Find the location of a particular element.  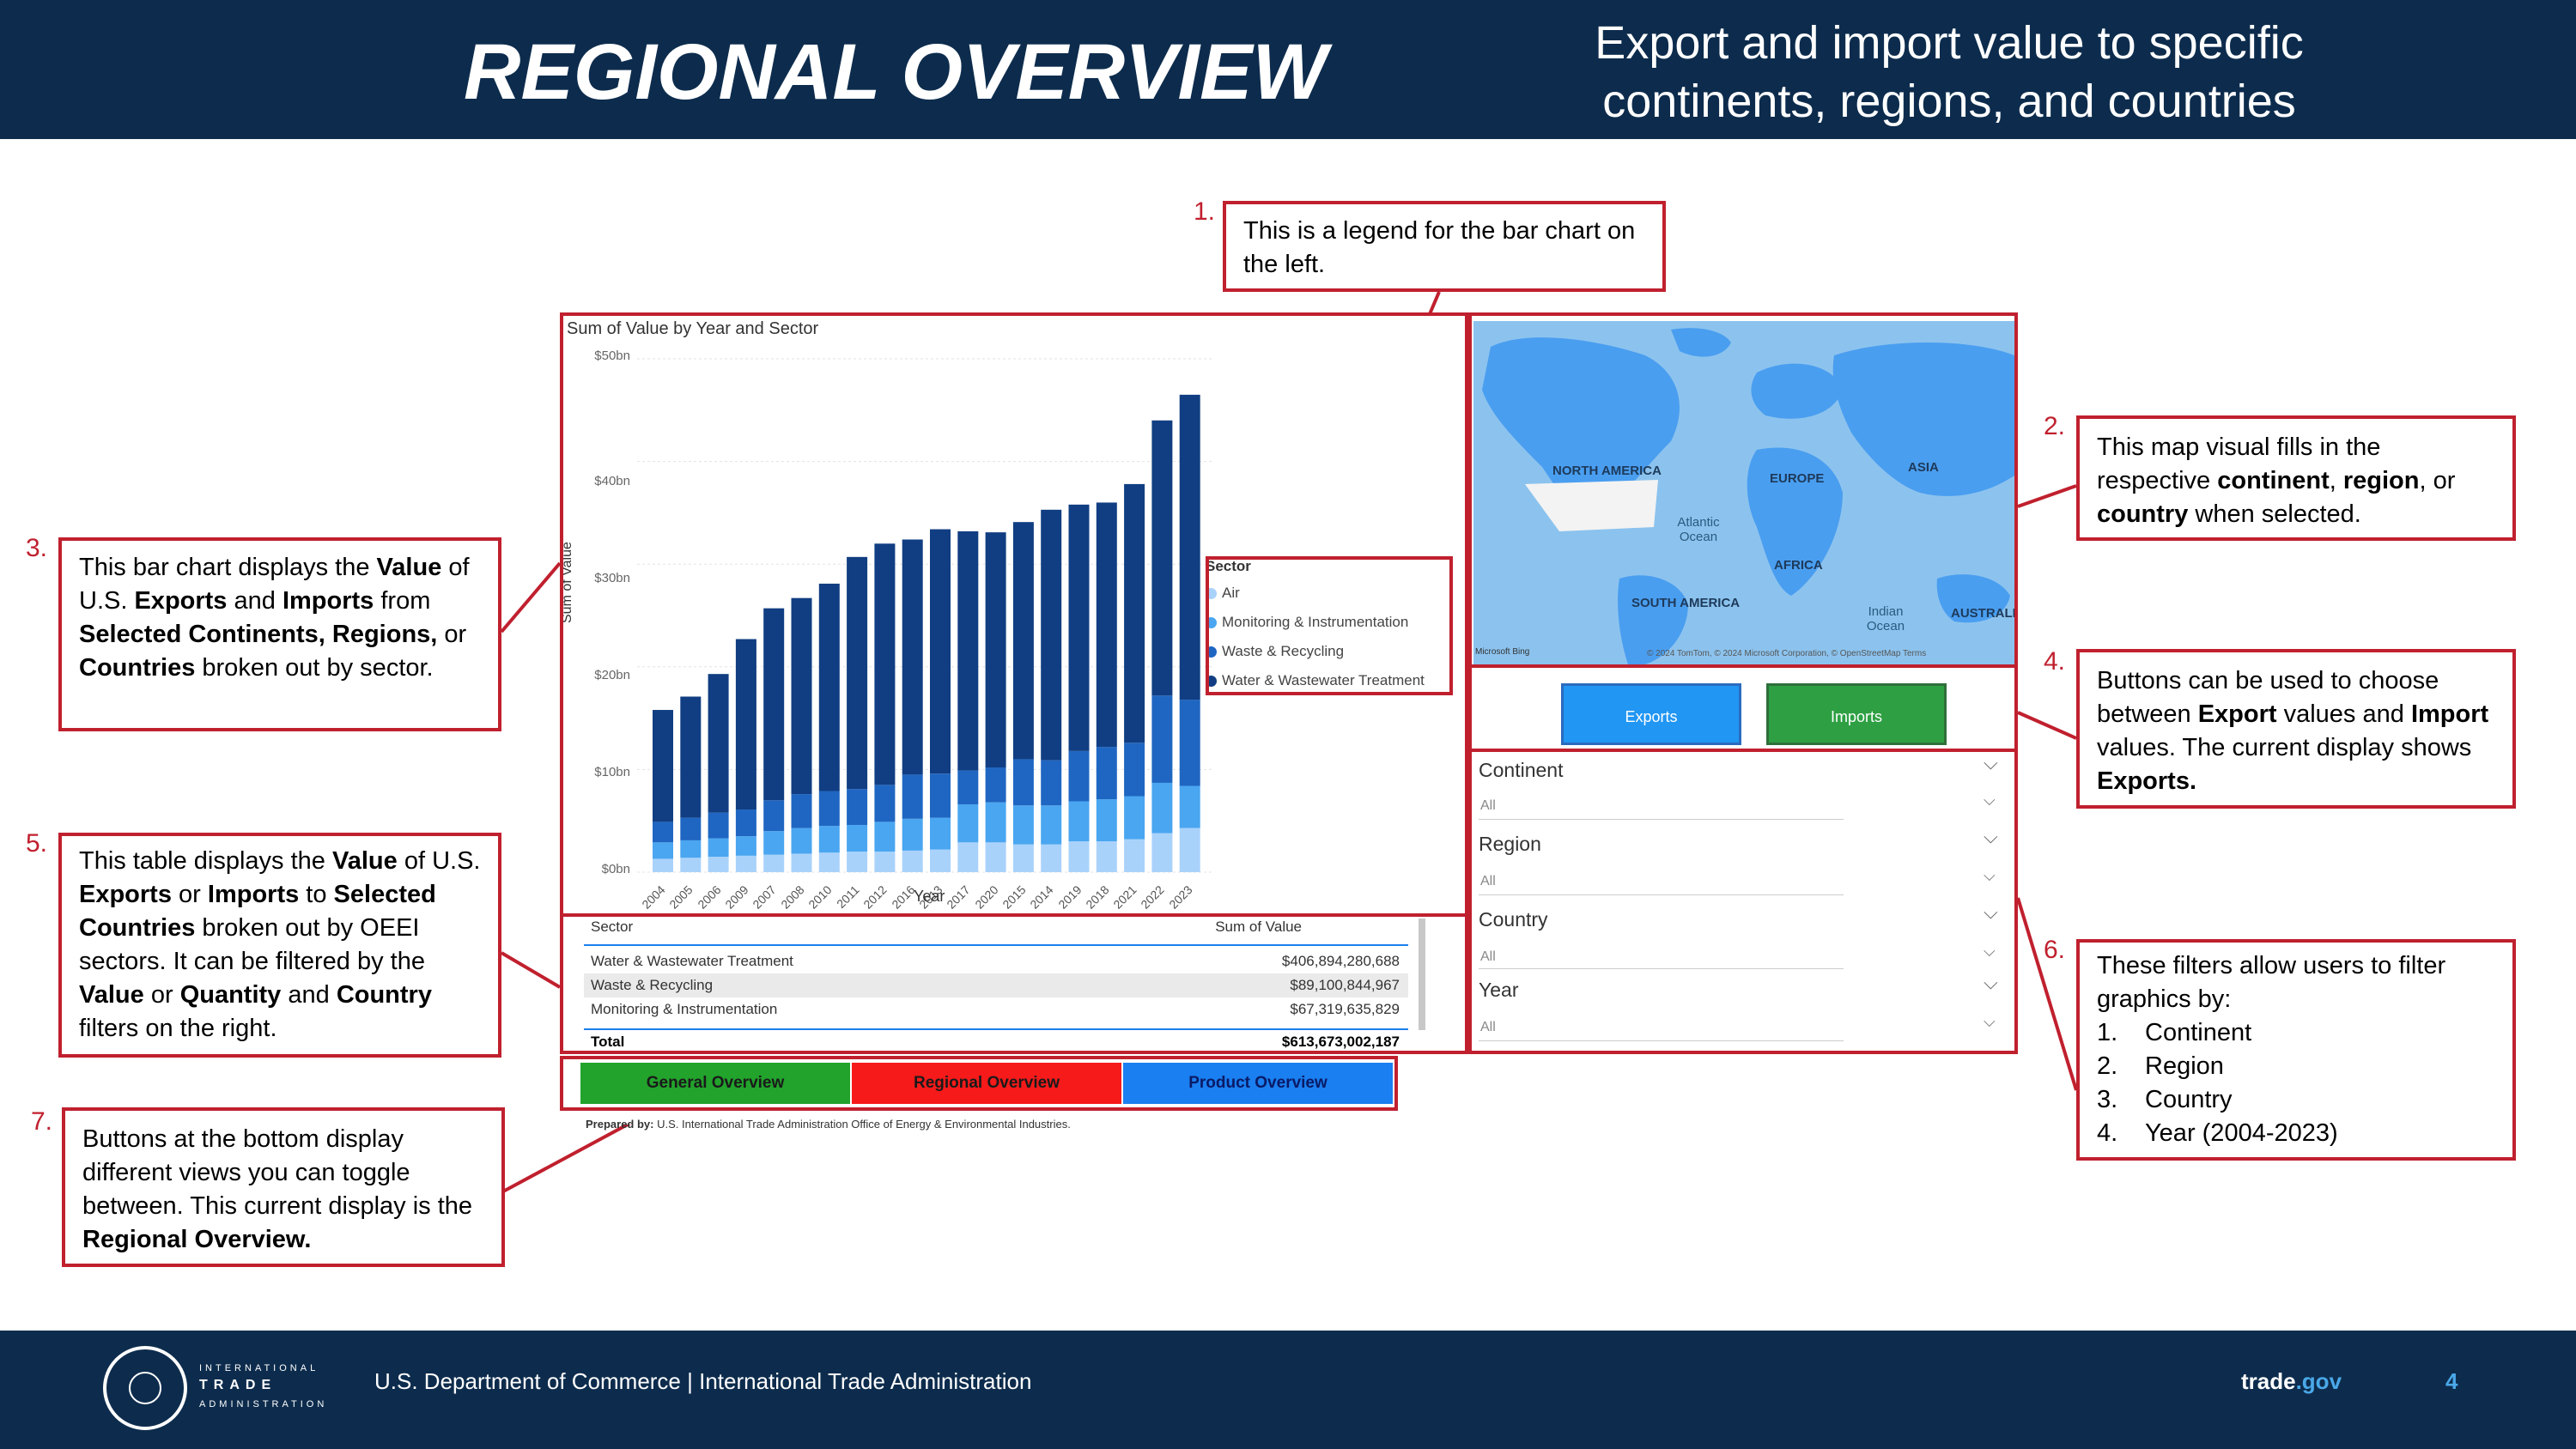

general-overview-button: General Overview is located at coordinates (715, 1083).